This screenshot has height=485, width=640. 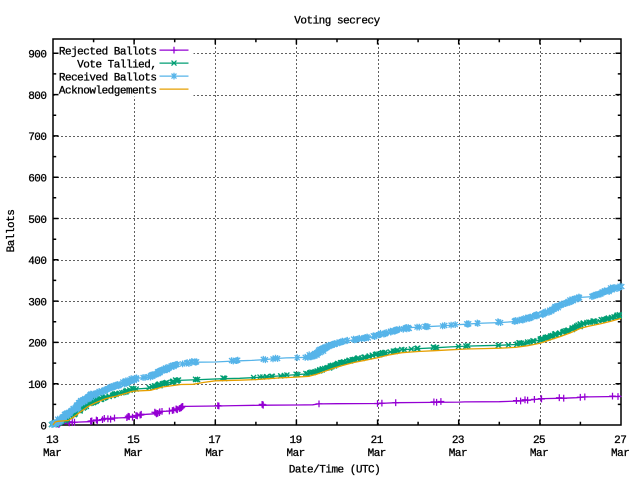 What do you see at coordinates (37, 262) in the screenshot?
I see `svg-text: 400` at bounding box center [37, 262].